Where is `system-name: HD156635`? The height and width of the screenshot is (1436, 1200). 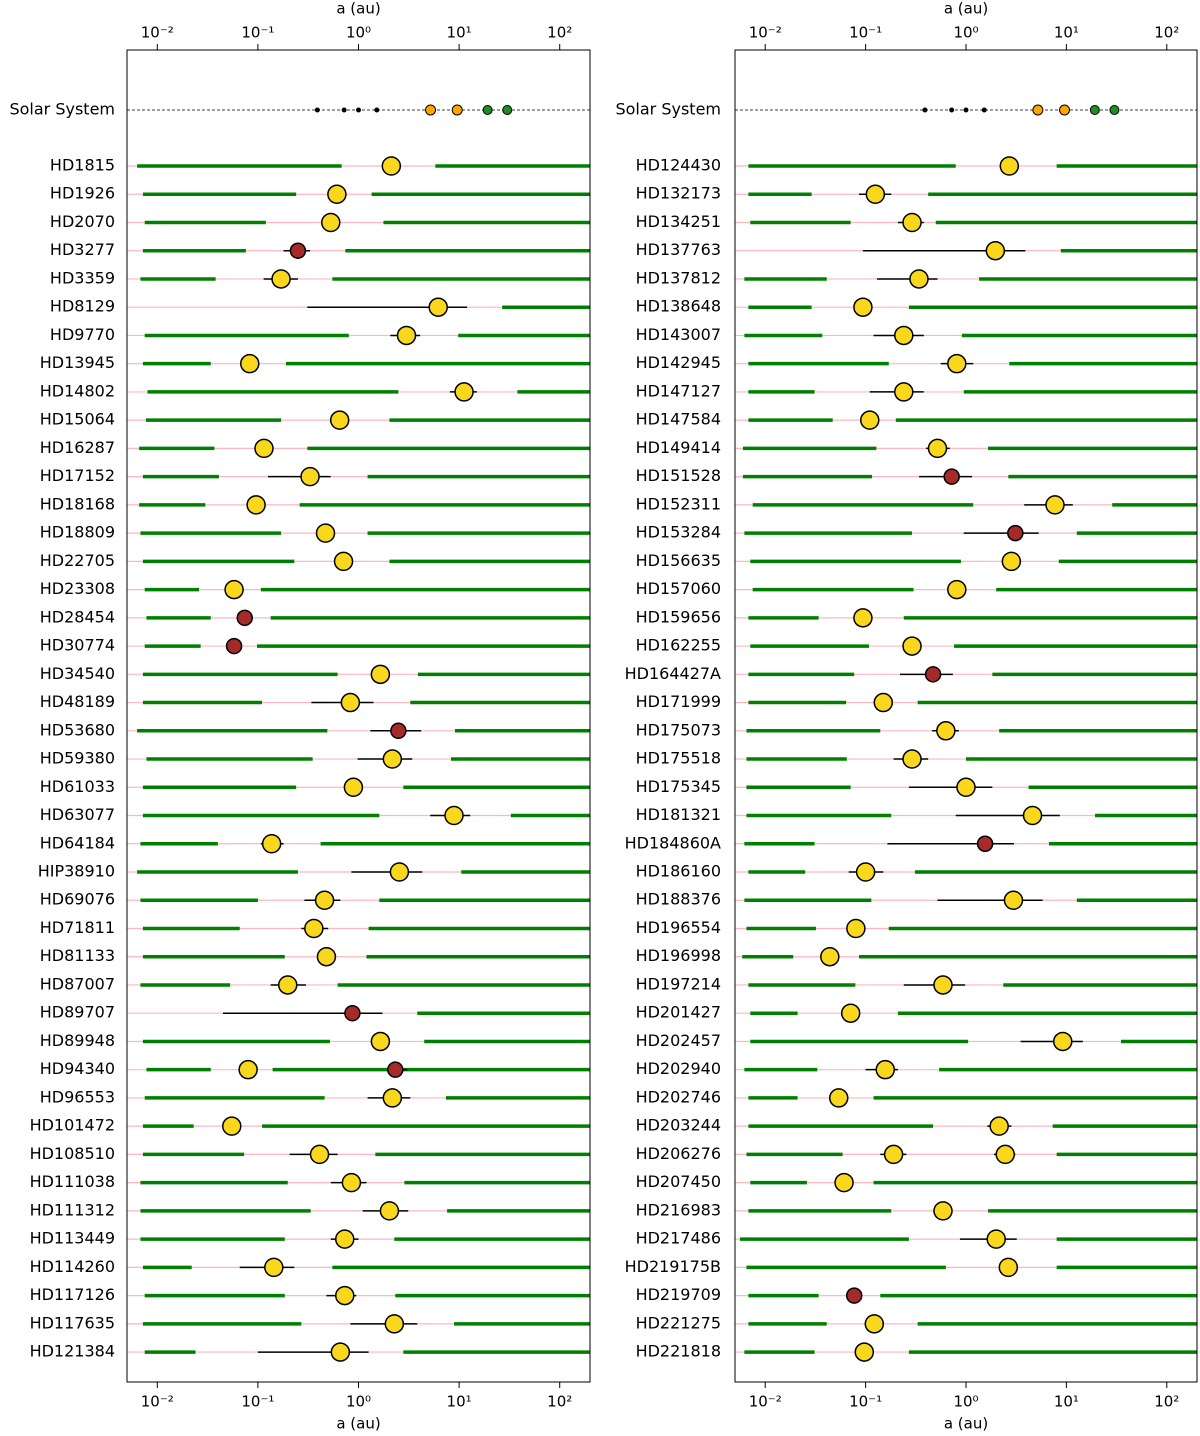
system-name: HD156635 is located at coordinates (678, 560).